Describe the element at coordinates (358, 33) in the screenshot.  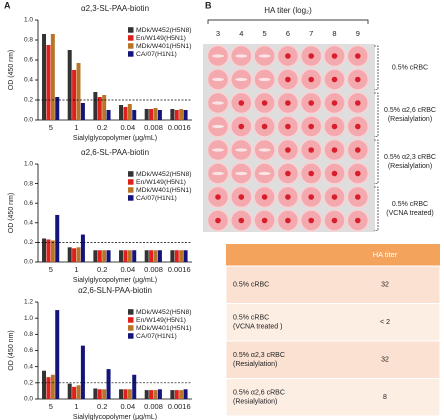
I see `column-label: 9` at that location.